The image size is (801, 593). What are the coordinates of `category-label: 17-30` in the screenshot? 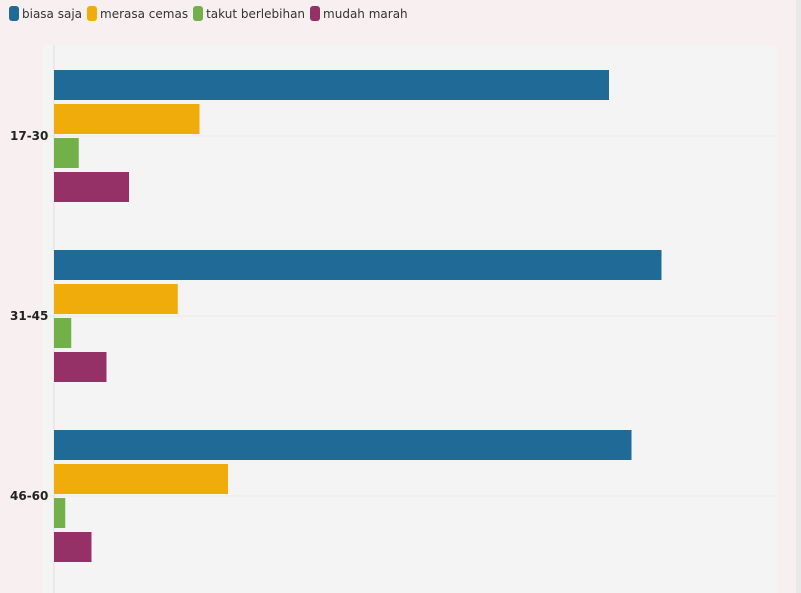 It's located at (29, 136).